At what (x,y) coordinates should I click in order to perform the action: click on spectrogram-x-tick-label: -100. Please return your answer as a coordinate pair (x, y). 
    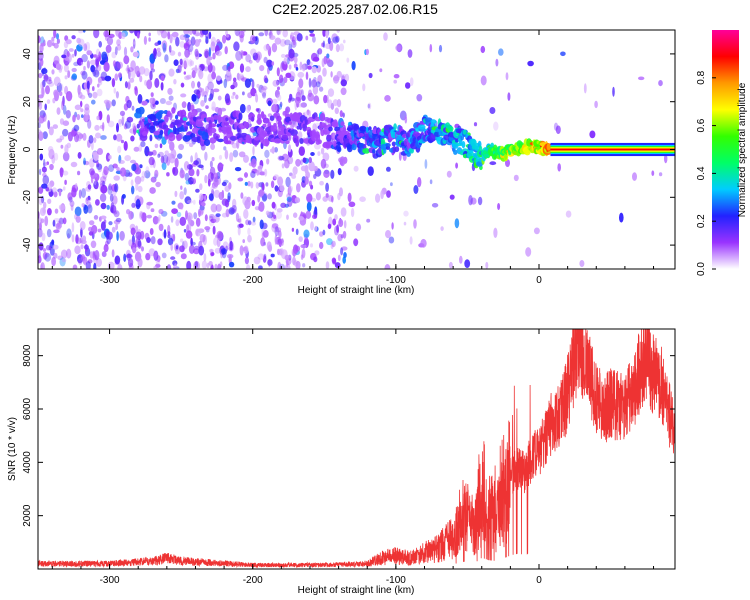
    Looking at the image, I should click on (396, 280).